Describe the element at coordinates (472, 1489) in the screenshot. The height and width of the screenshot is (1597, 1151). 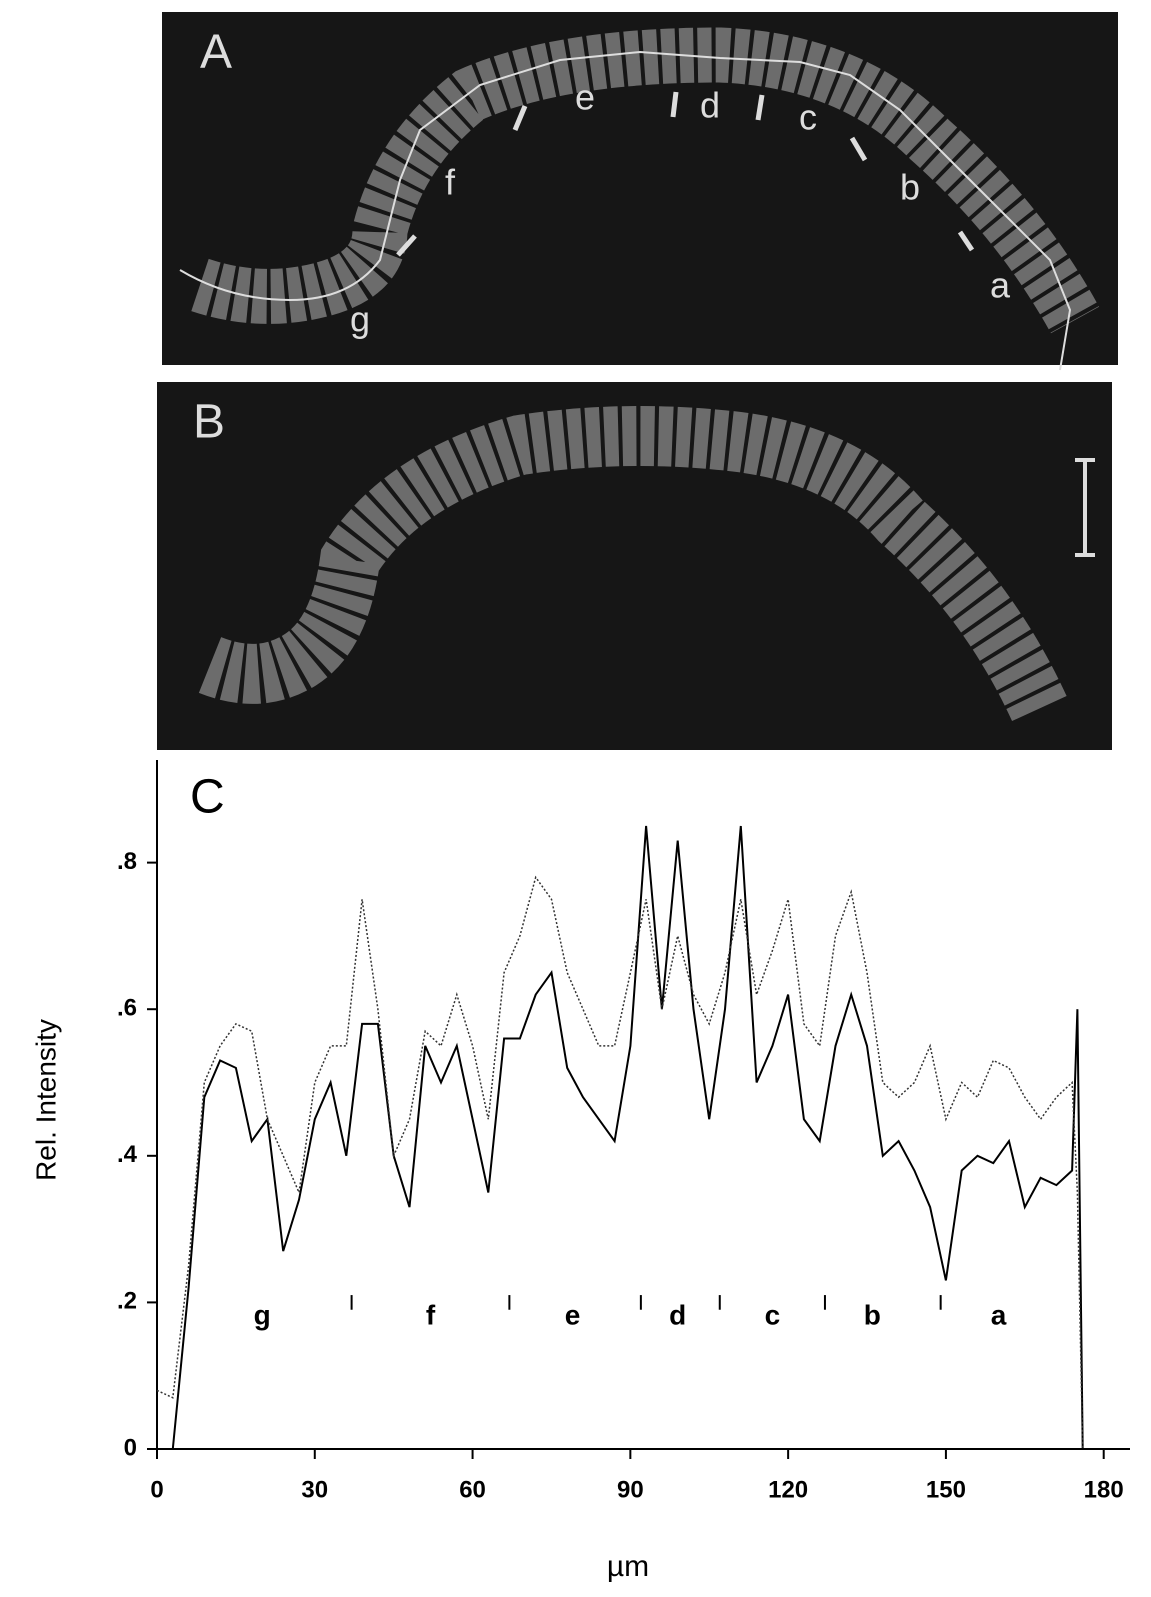
I see `x-tick-label: 60` at that location.